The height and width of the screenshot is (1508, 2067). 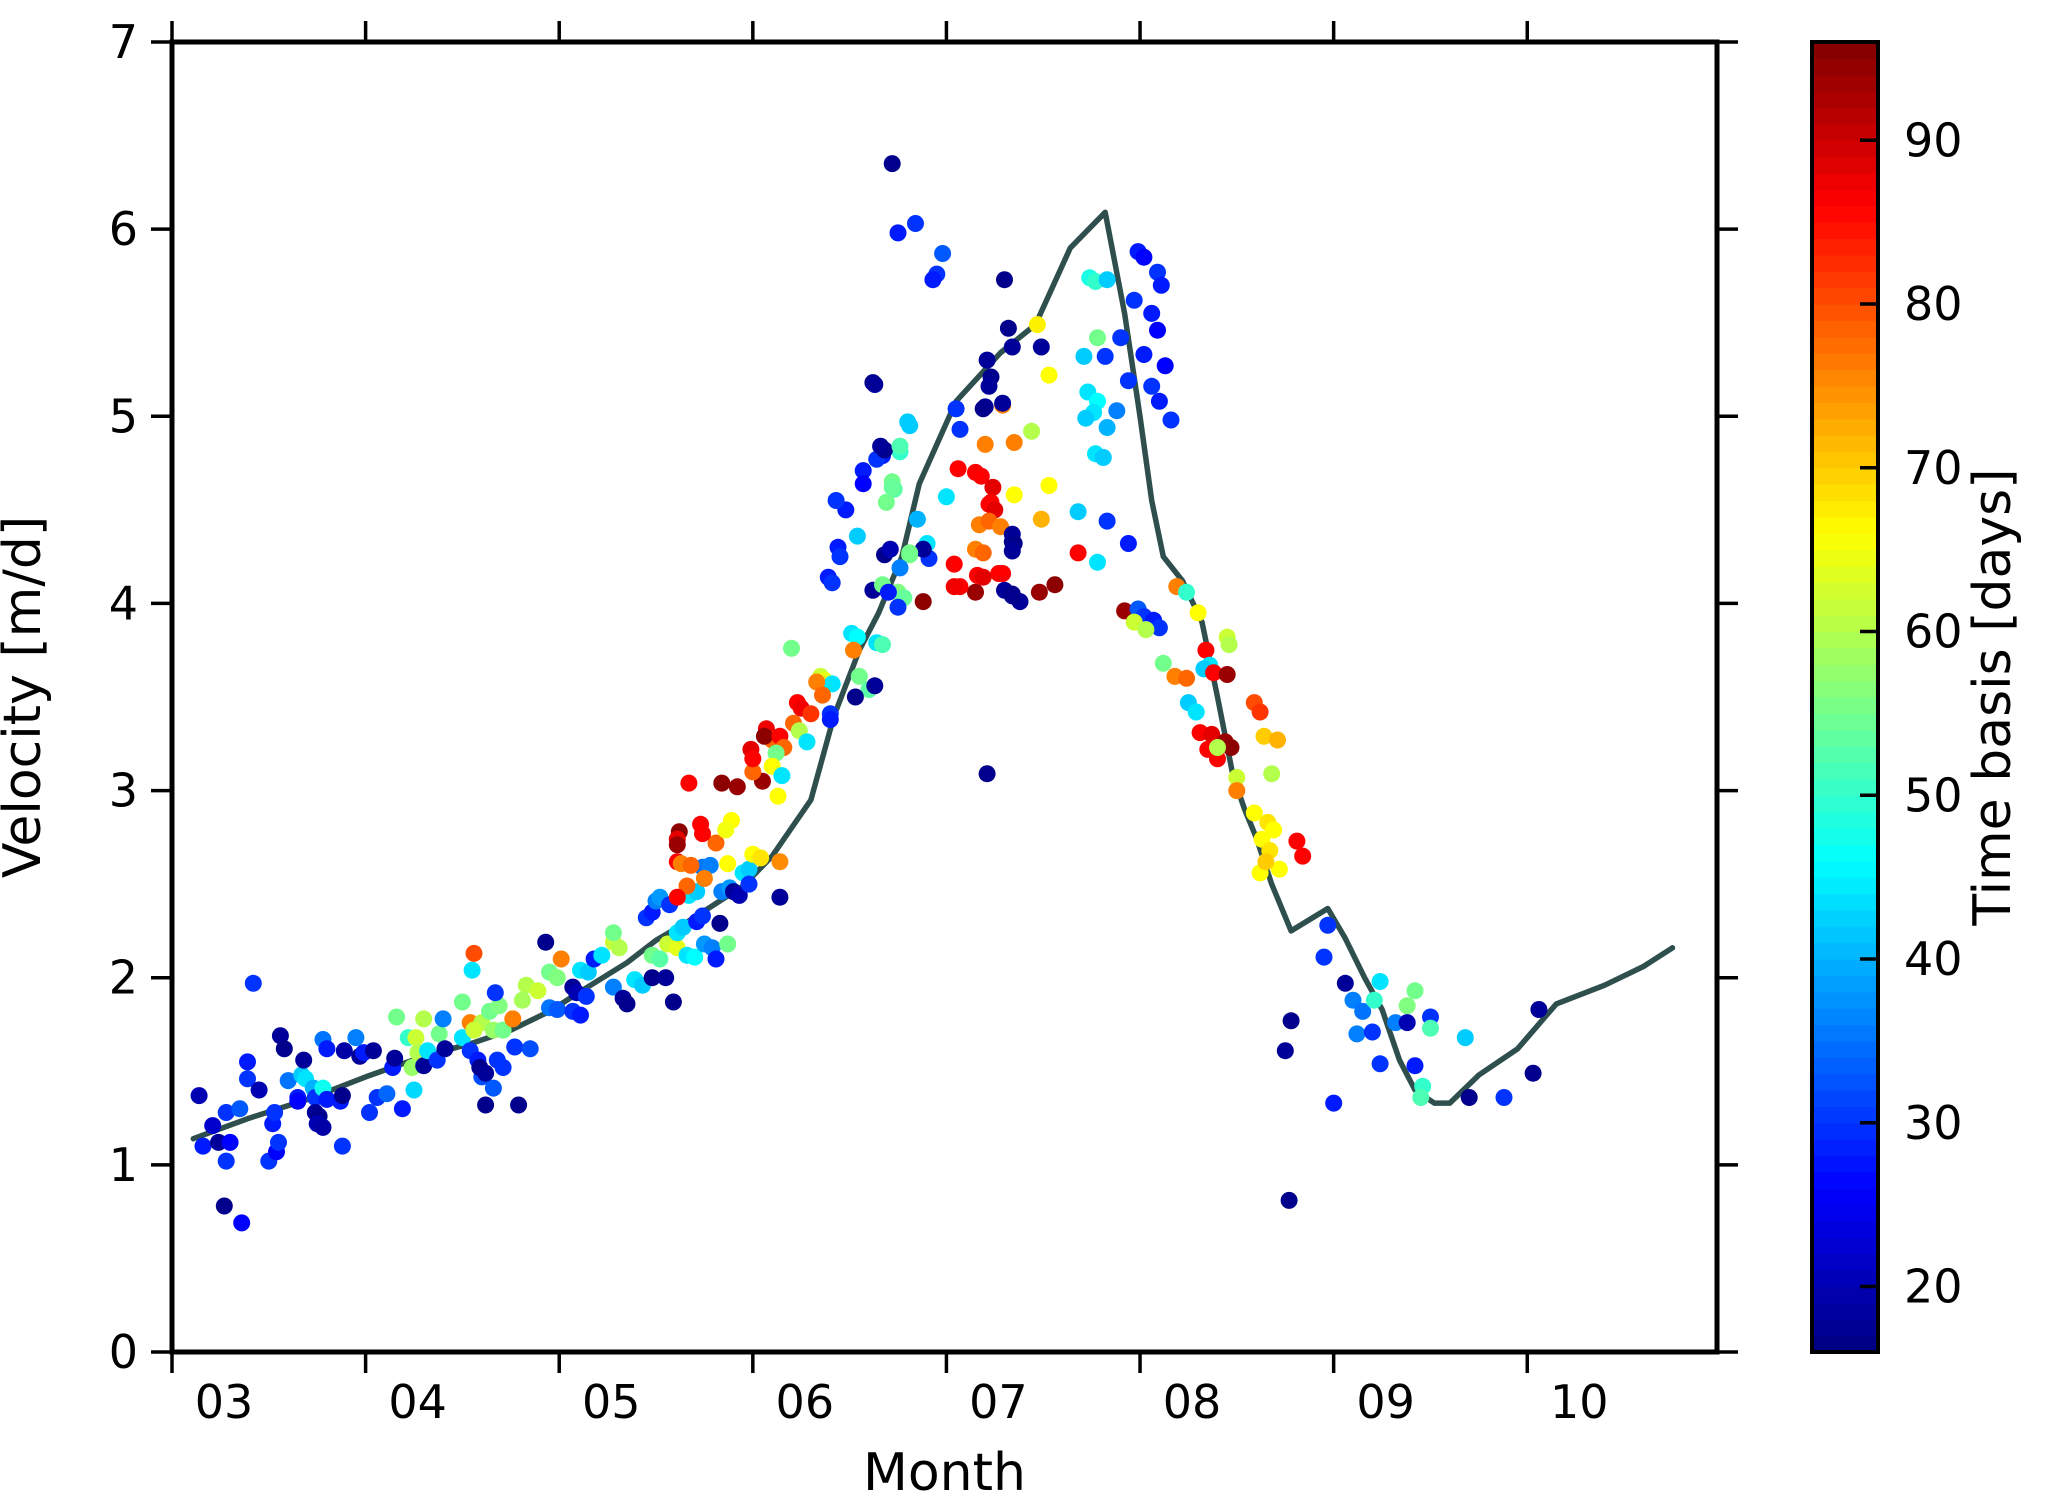 What do you see at coordinates (998, 1402) in the screenshot?
I see `x-tick-label: 07` at bounding box center [998, 1402].